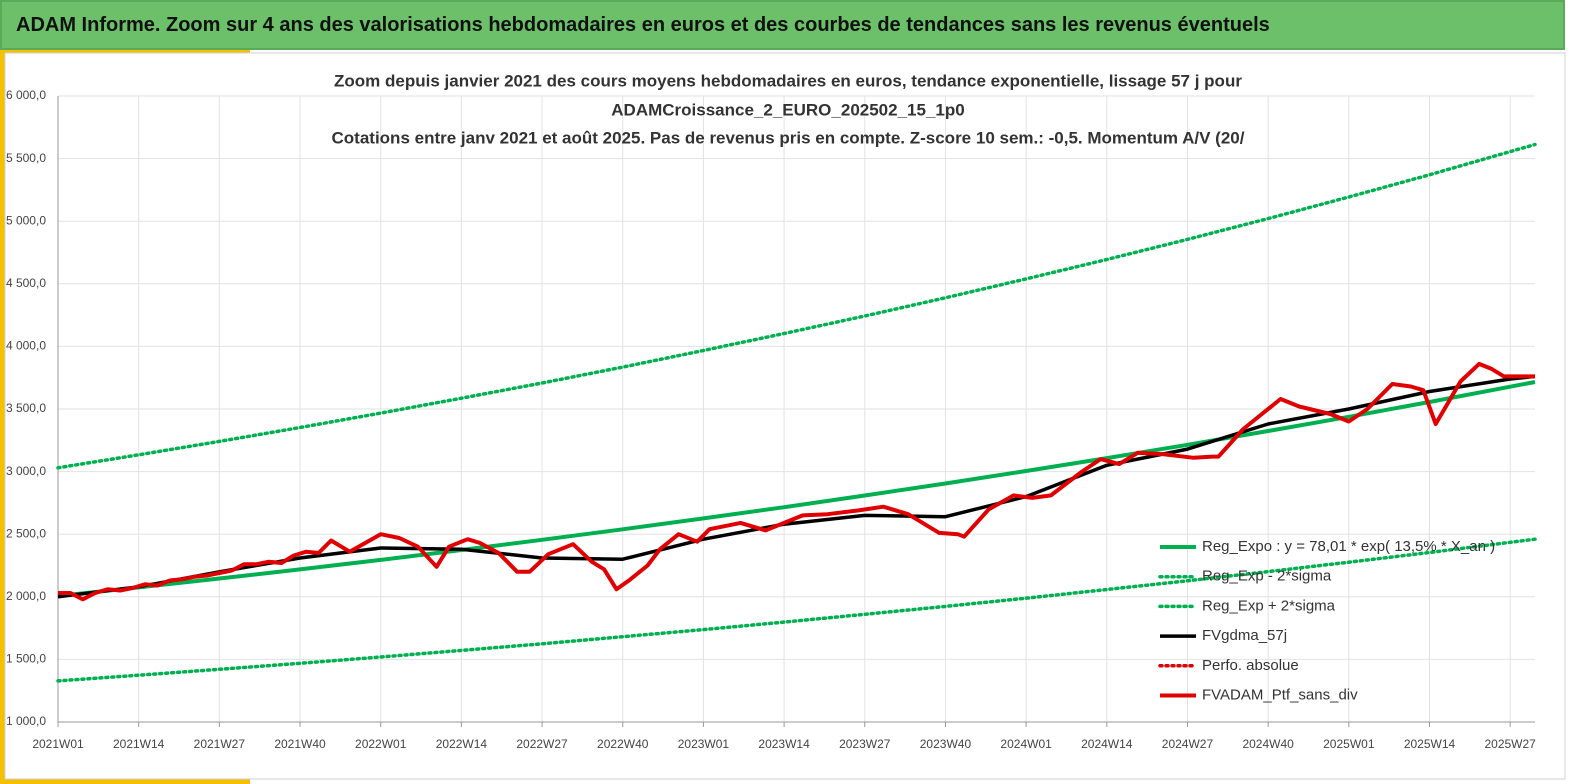  What do you see at coordinates (26, 408) in the screenshot?
I see `y-tick-label: 3 500,0` at bounding box center [26, 408].